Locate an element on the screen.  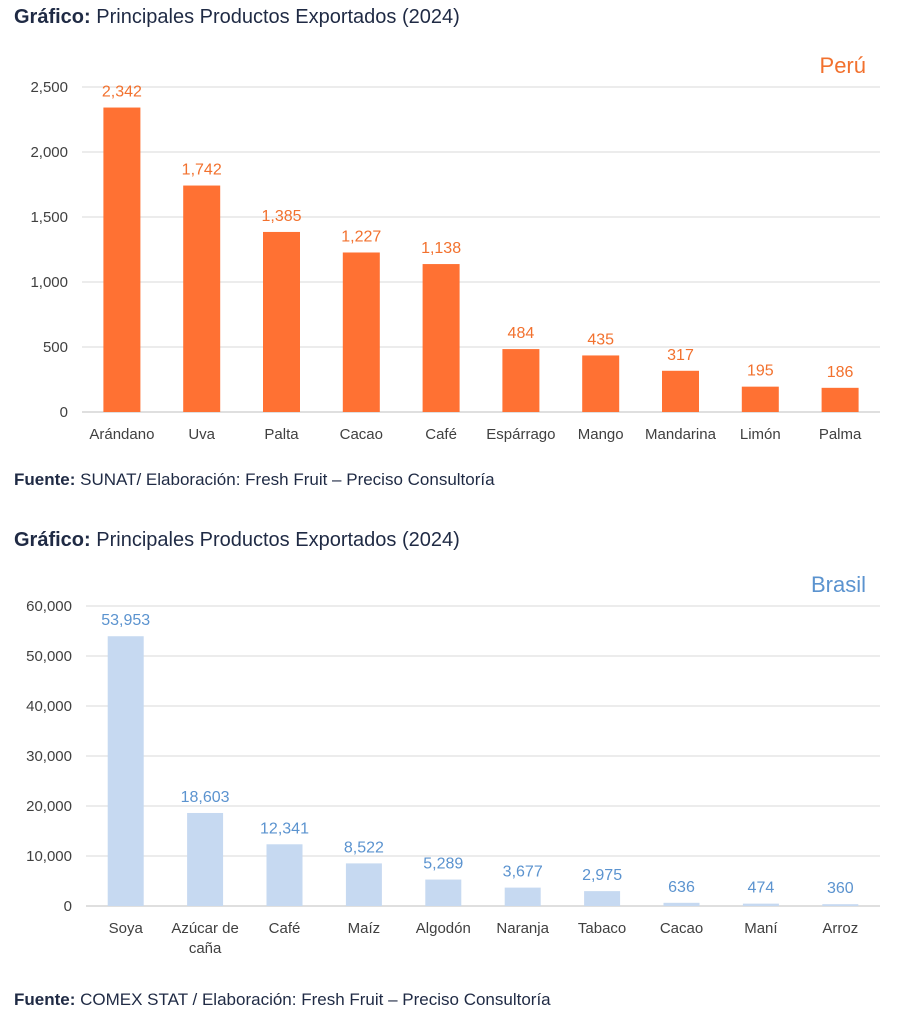
data-label: 12,341 is located at coordinates (284, 828).